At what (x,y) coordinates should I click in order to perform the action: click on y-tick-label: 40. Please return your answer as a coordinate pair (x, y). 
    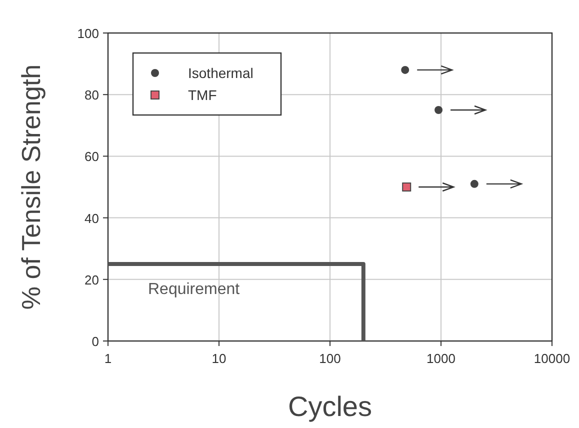
    Looking at the image, I should click on (91, 218).